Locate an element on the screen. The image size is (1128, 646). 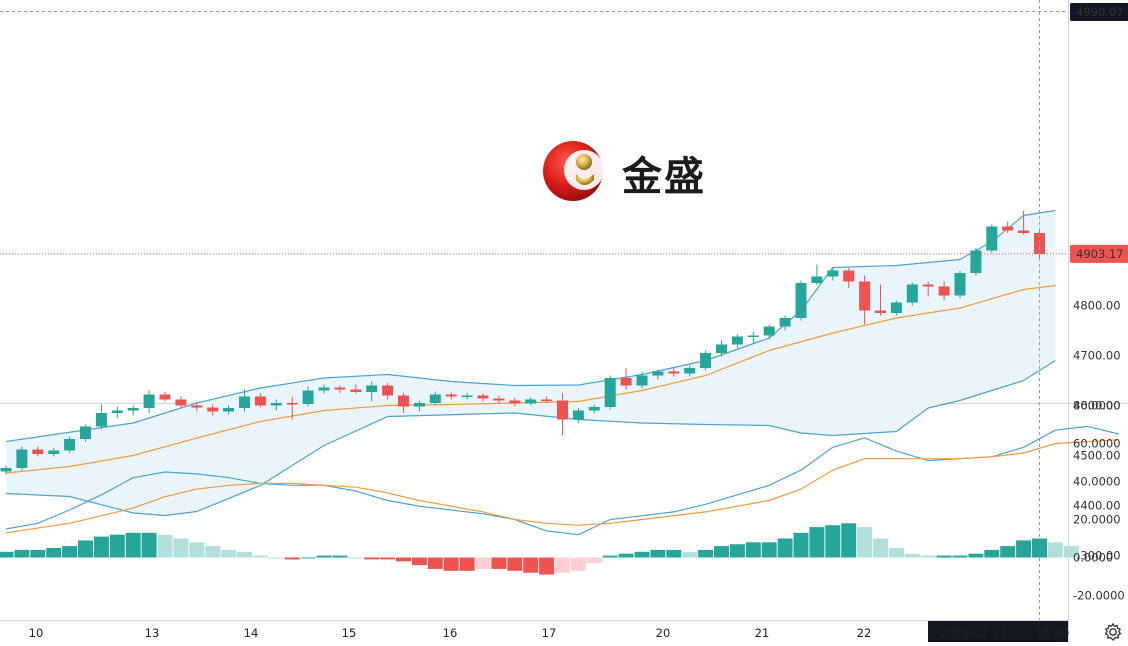
crosshair-time-label: 16:00 is located at coordinates (1052, 633).